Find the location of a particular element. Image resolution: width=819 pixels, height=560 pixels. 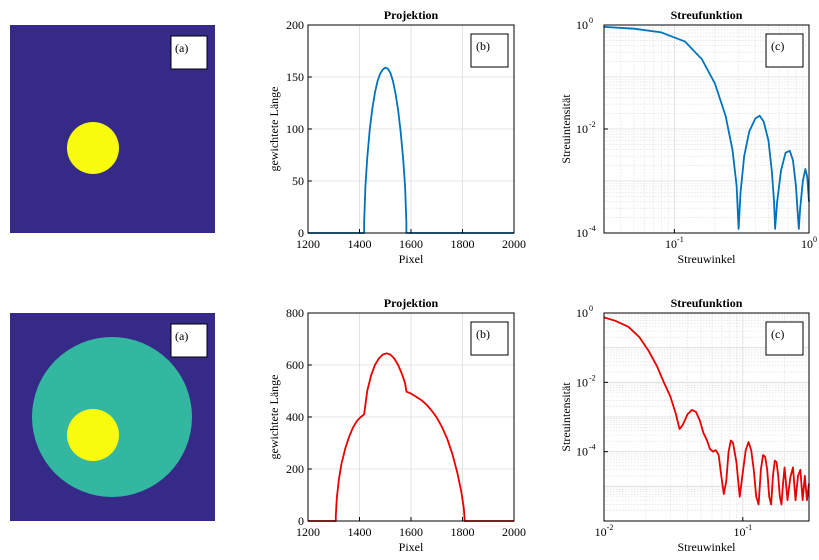

x-tick-label: 10⁻² is located at coordinates (604, 531).